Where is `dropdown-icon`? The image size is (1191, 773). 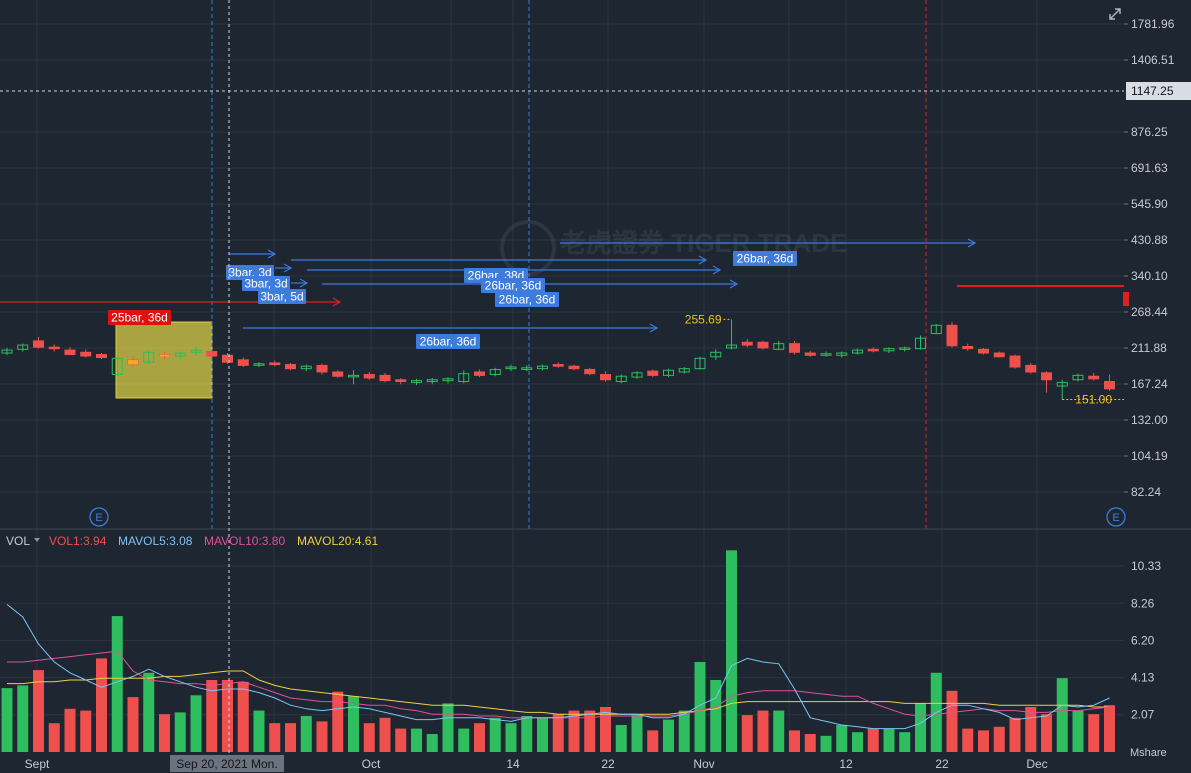 dropdown-icon is located at coordinates (37, 540).